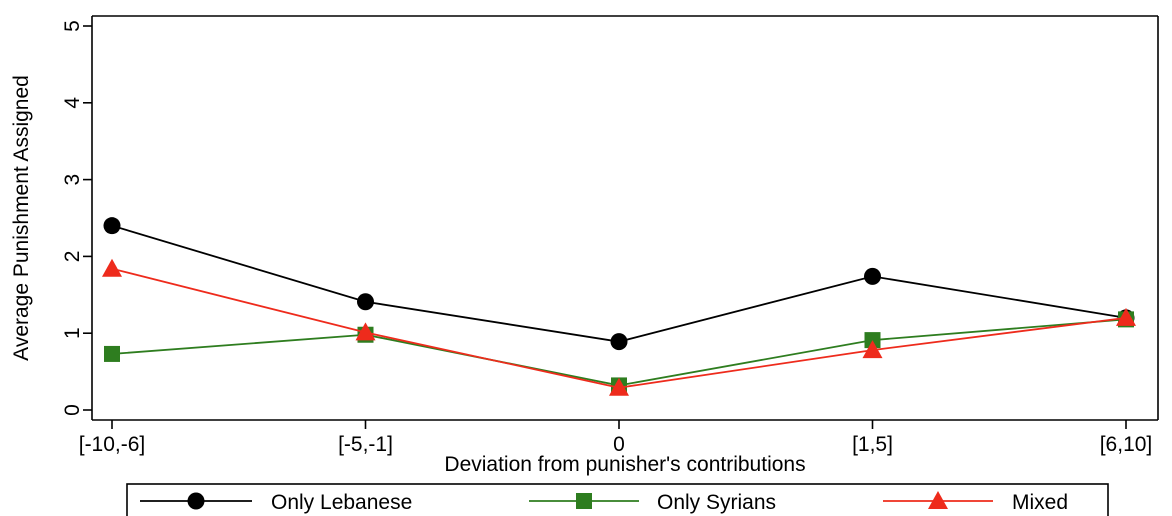 This screenshot has height=516, width=1172. Describe the element at coordinates (652, 502) in the screenshot. I see `legend-item-only-syrians: Only Syrians` at that location.